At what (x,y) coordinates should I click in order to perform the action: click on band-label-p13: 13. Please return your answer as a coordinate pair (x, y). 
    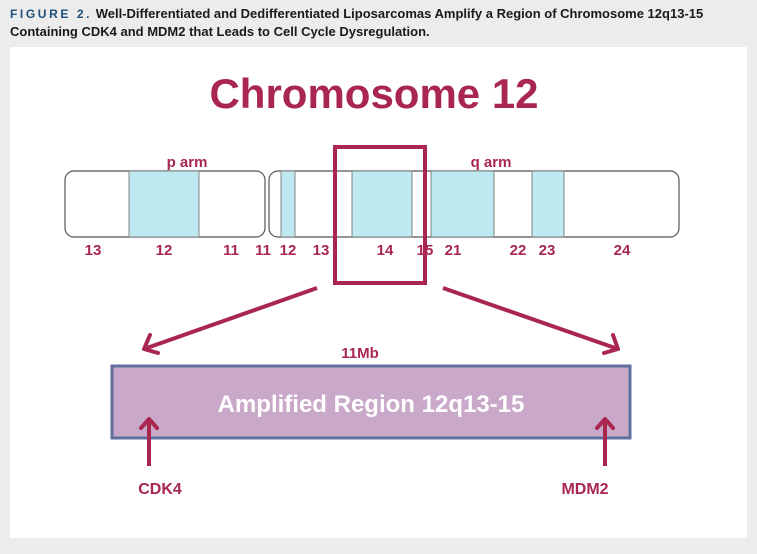
    Looking at the image, I should click on (93, 250).